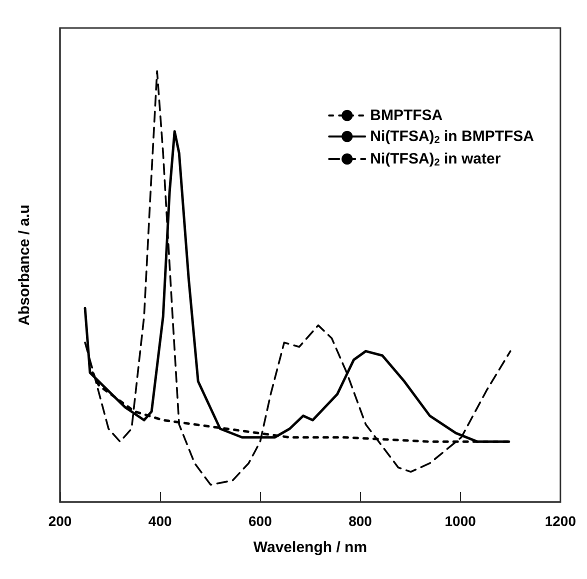  I want to click on x-tick-label: 400, so click(160, 521).